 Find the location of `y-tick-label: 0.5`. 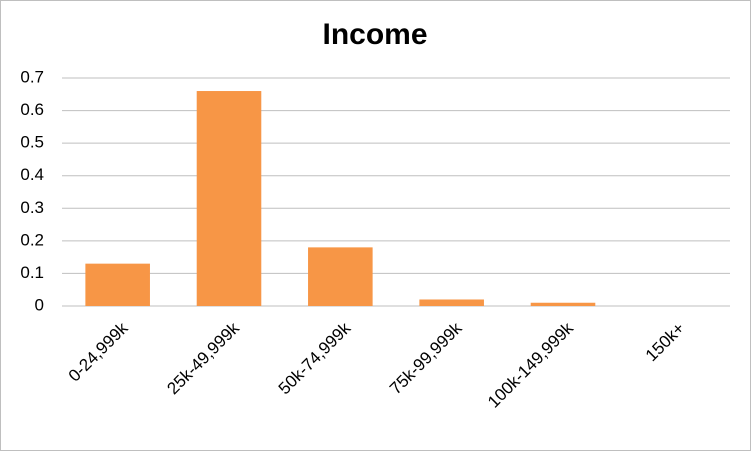

y-tick-label: 0.5 is located at coordinates (32, 142).